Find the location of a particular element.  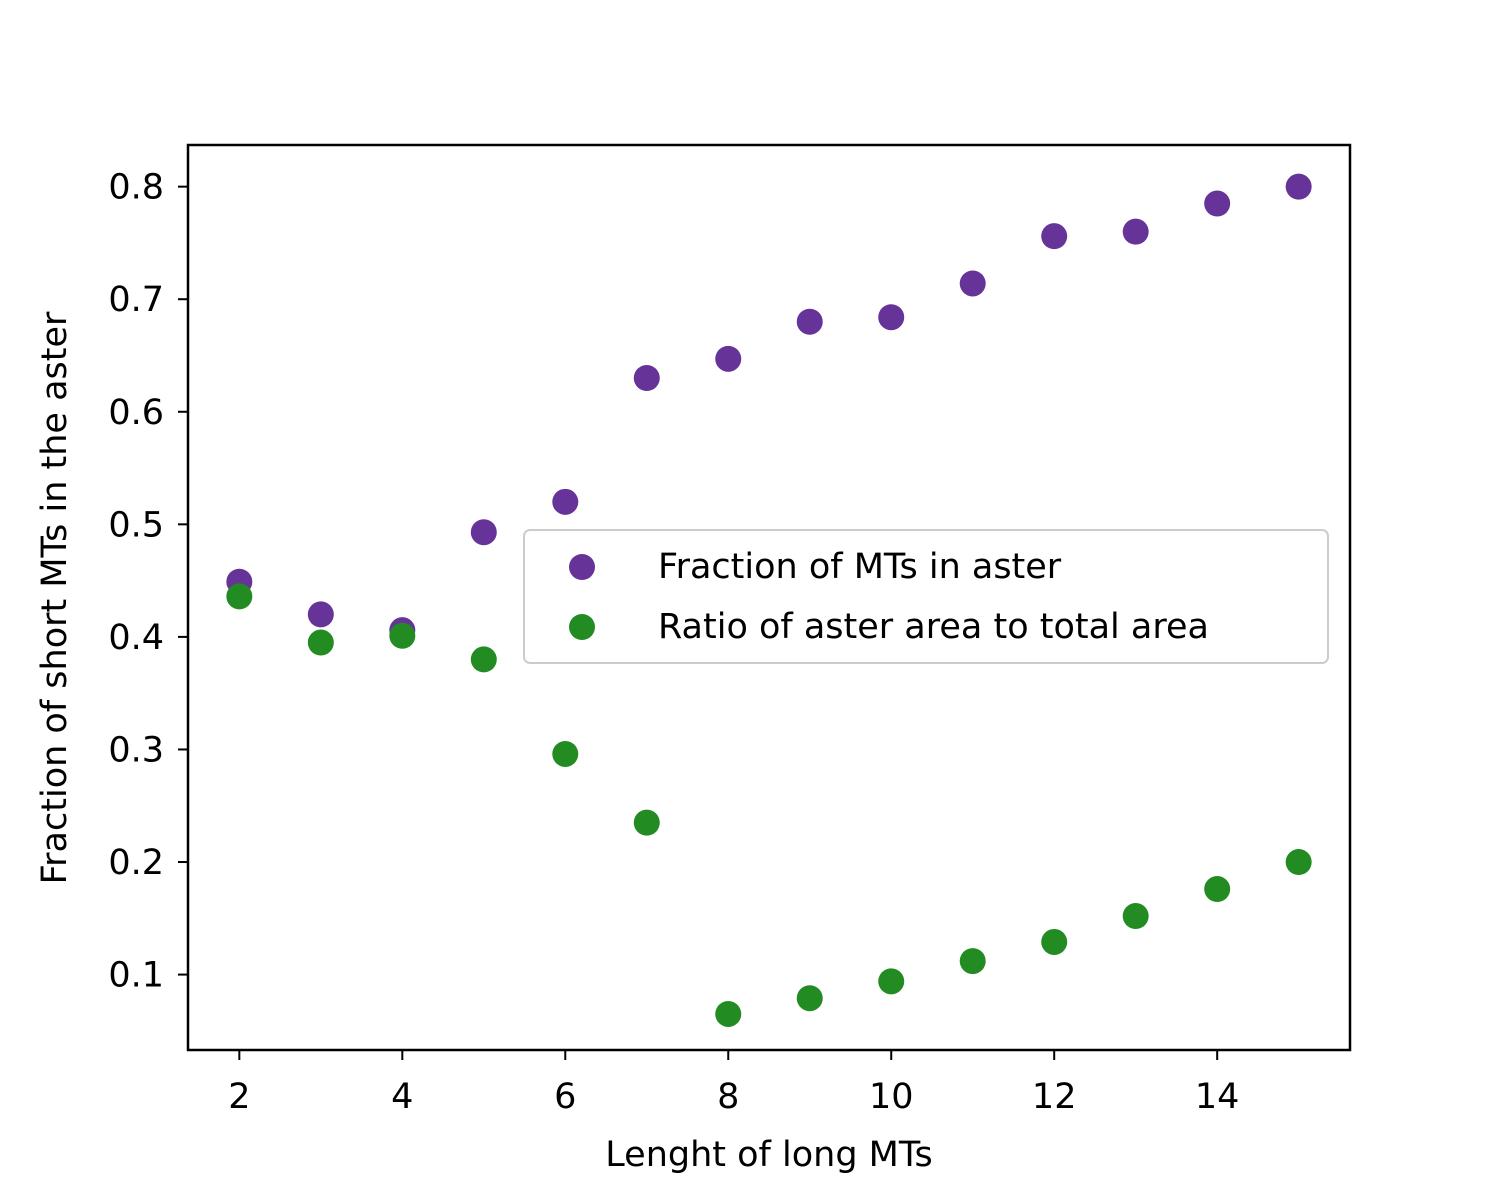

y-tick-label: 0.6 is located at coordinates (136, 413).